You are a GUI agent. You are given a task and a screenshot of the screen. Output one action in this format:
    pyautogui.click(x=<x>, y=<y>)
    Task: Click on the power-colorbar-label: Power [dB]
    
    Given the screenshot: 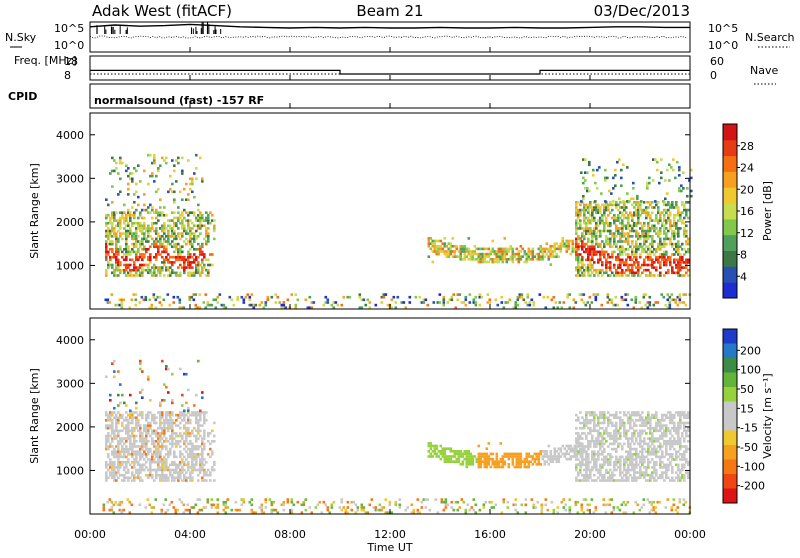 What is the action you would take?
    pyautogui.click(x=767, y=211)
    